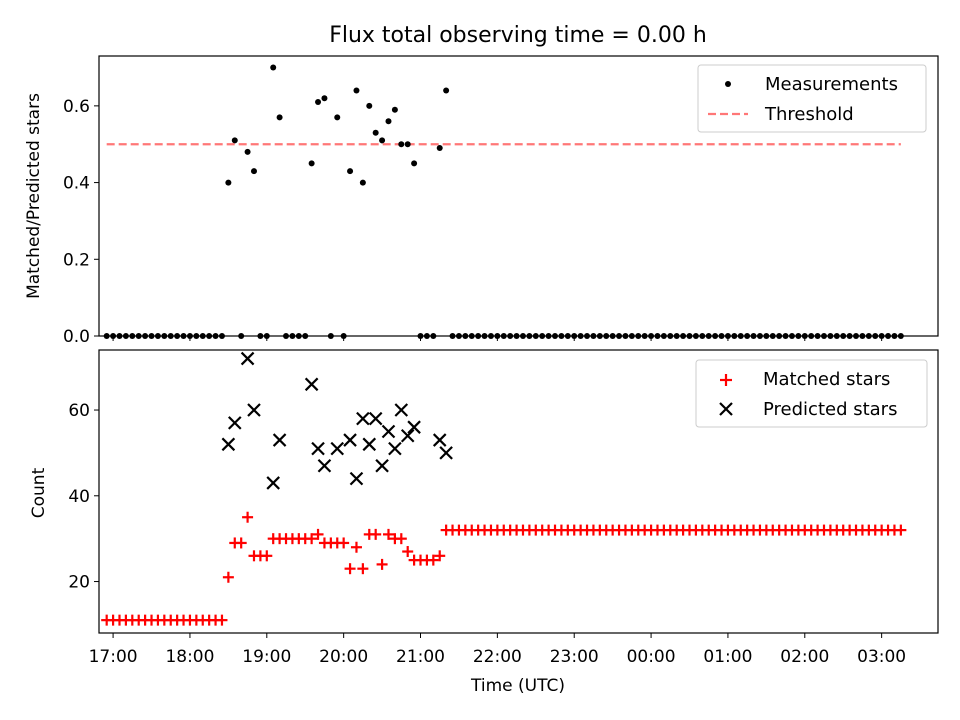  What do you see at coordinates (266, 657) in the screenshot?
I see `xtick-label: 19:00` at bounding box center [266, 657].